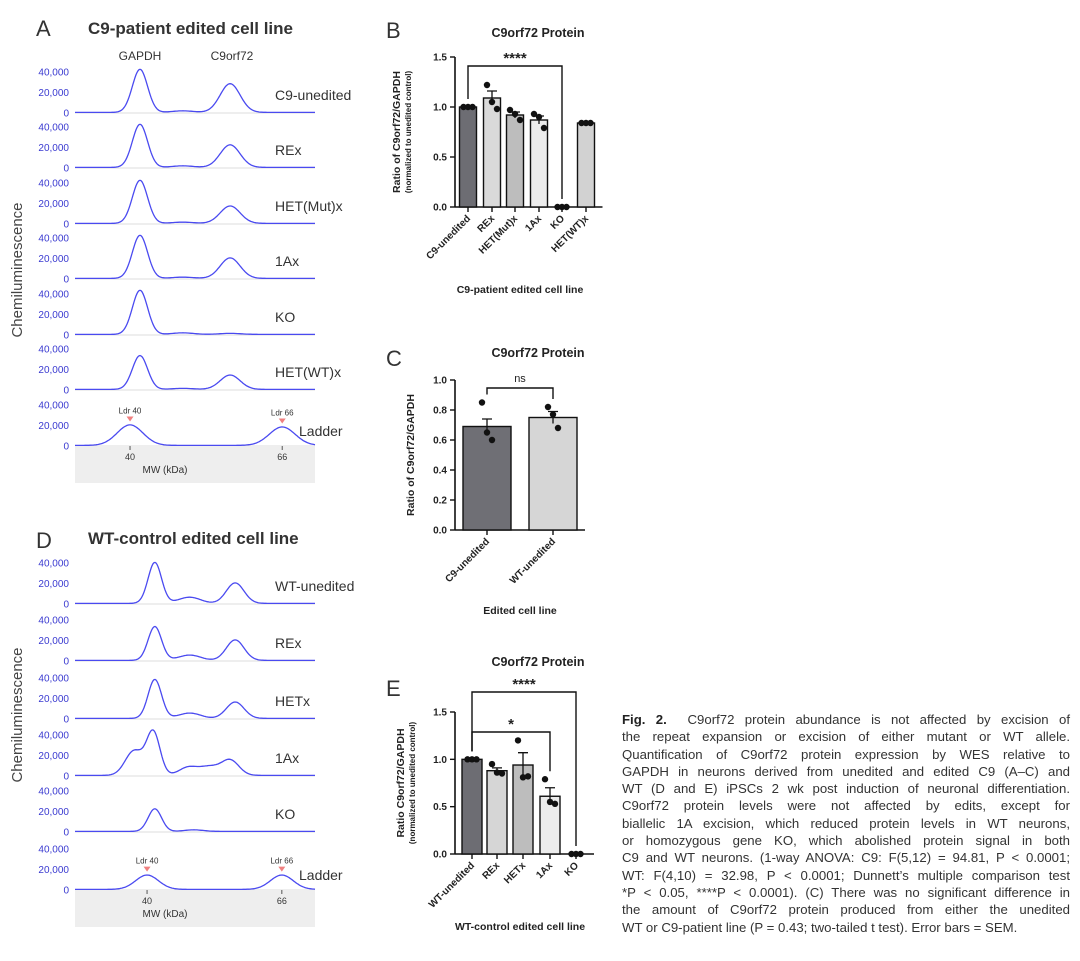 This screenshot has height=961, width=1080. What do you see at coordinates (393, 30) in the screenshot?
I see `panel-letter-B: B` at bounding box center [393, 30].